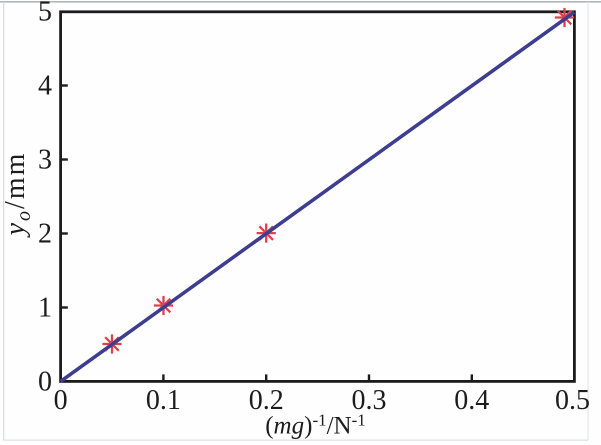  What do you see at coordinates (45, 160) in the screenshot?
I see `svg-text: 3` at bounding box center [45, 160].